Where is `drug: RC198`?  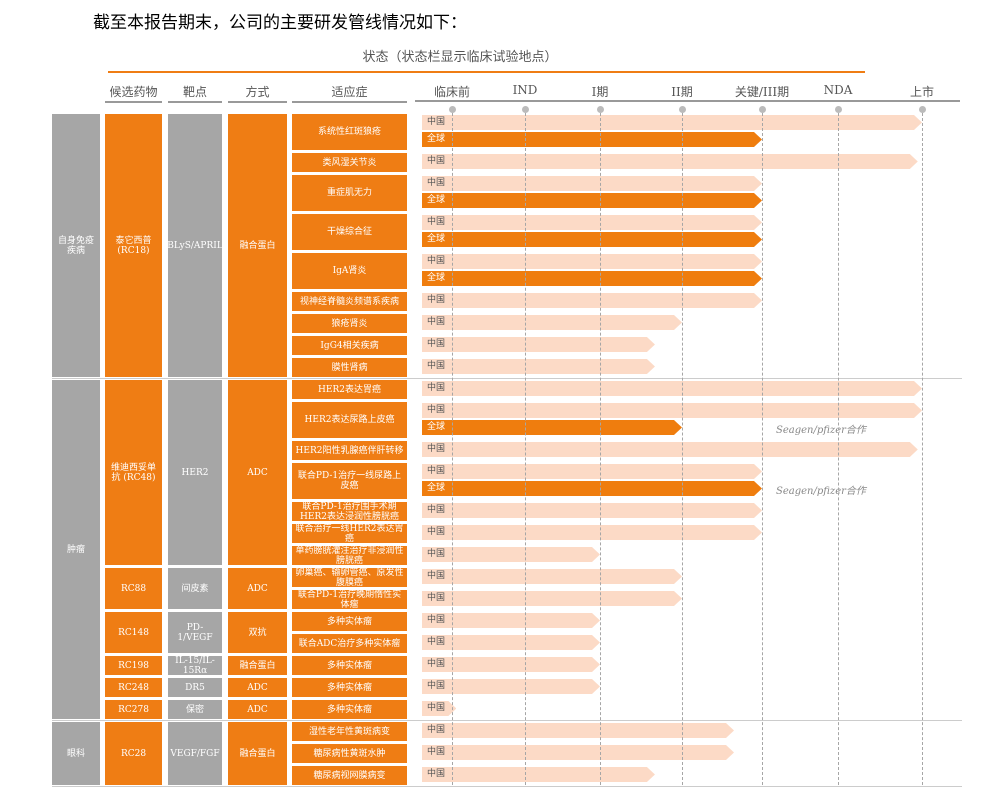
drug: RC198 is located at coordinates (133, 665).